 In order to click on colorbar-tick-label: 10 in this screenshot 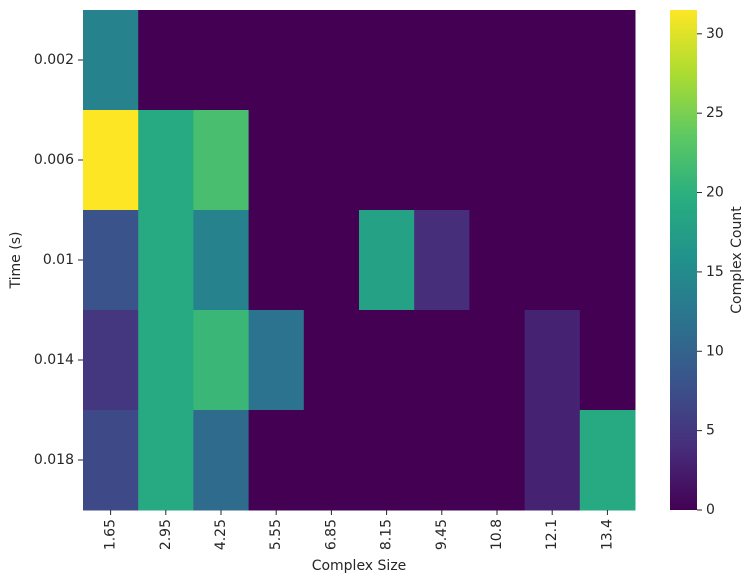, I will do `click(715, 351)`.